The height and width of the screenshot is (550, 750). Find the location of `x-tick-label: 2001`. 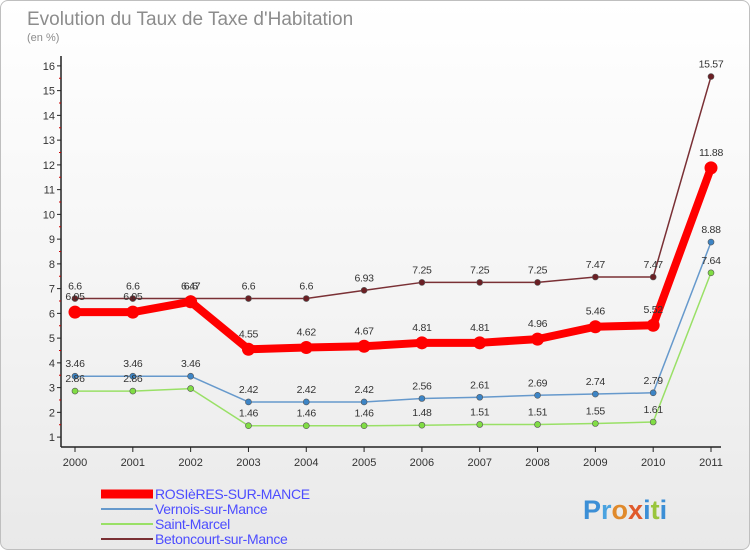

x-tick-label: 2001 is located at coordinates (133, 463).